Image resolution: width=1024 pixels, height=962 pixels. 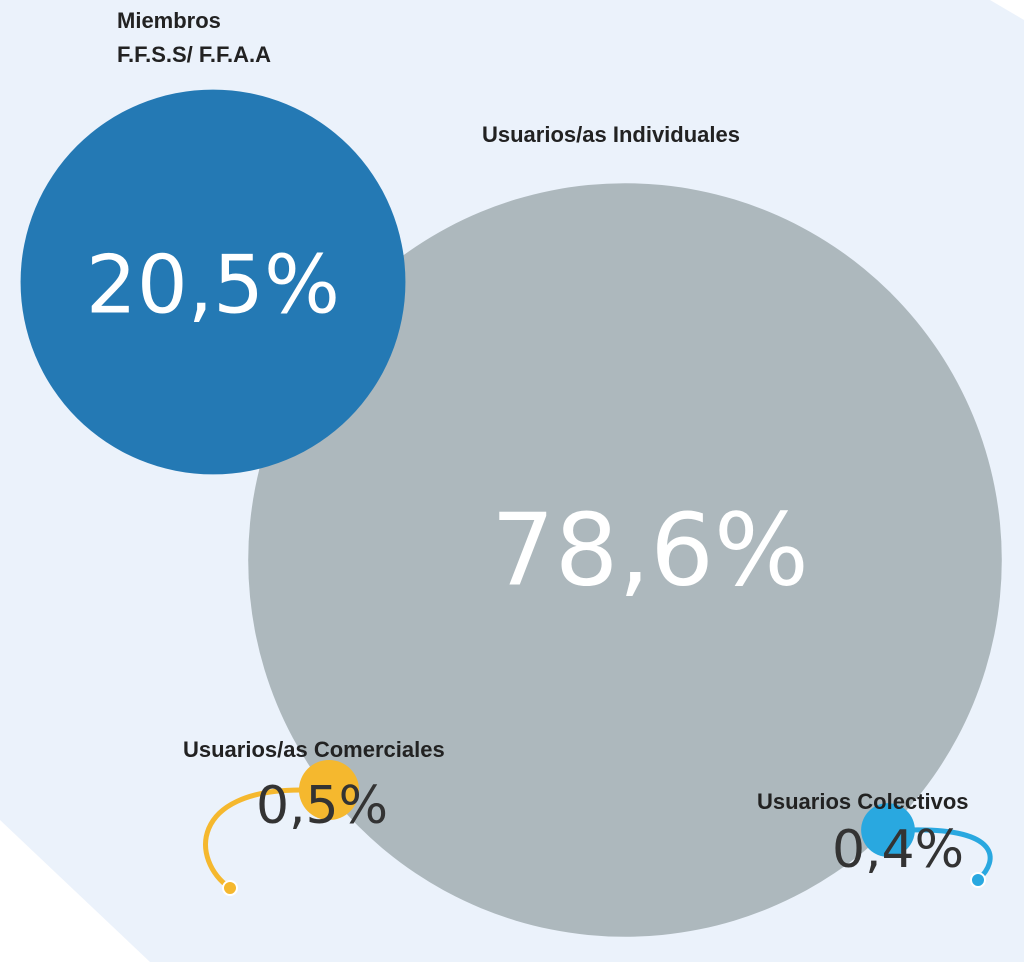 What do you see at coordinates (863, 801) in the screenshot?
I see `category-label: Usuarios Colectivos` at bounding box center [863, 801].